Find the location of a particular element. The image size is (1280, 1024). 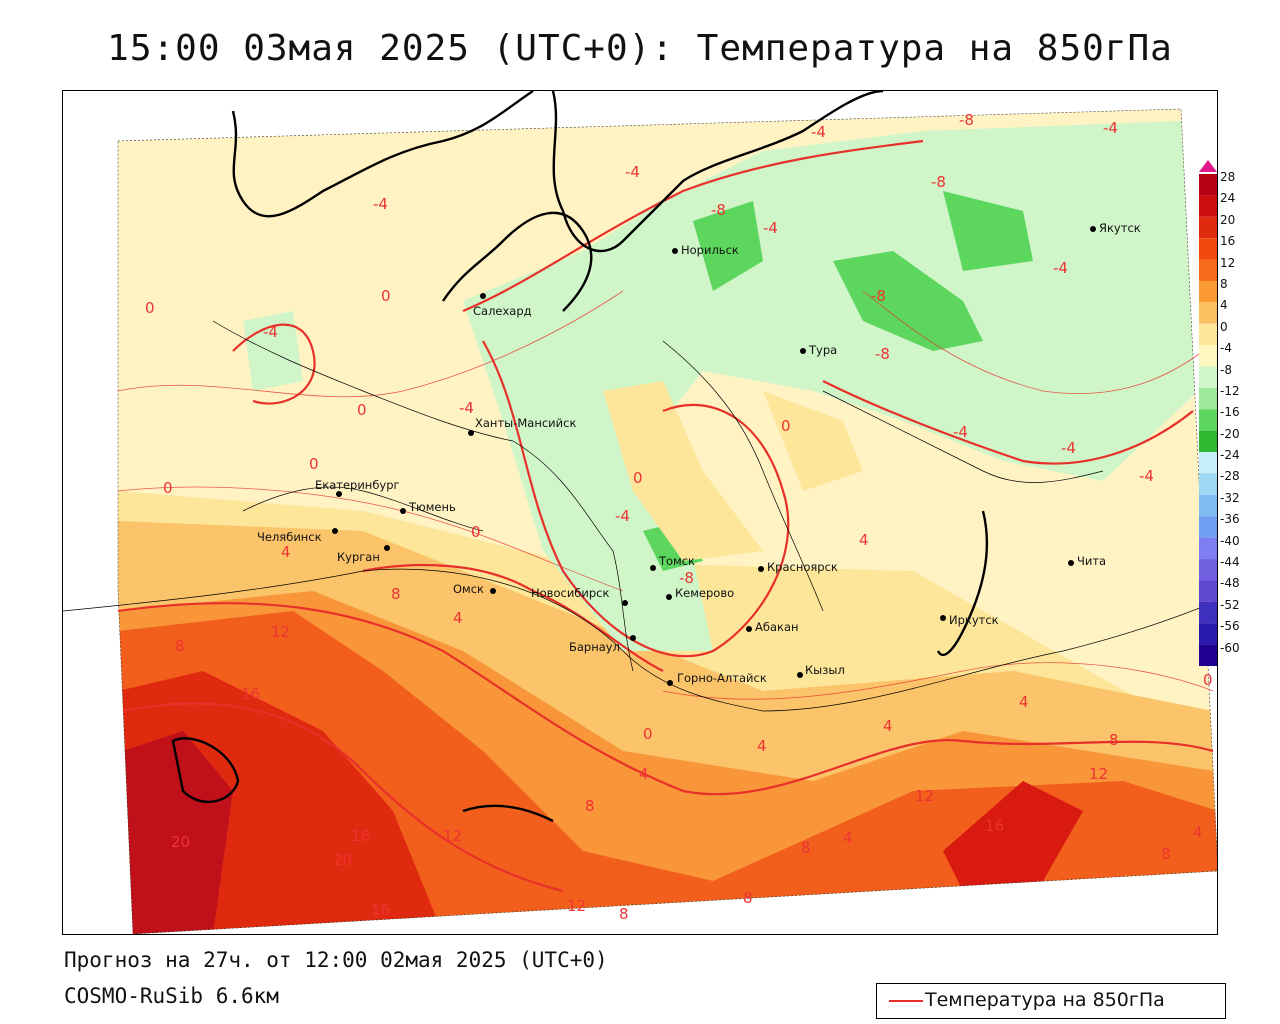

city-barnaul: Барнаул is located at coordinates (602, 644).